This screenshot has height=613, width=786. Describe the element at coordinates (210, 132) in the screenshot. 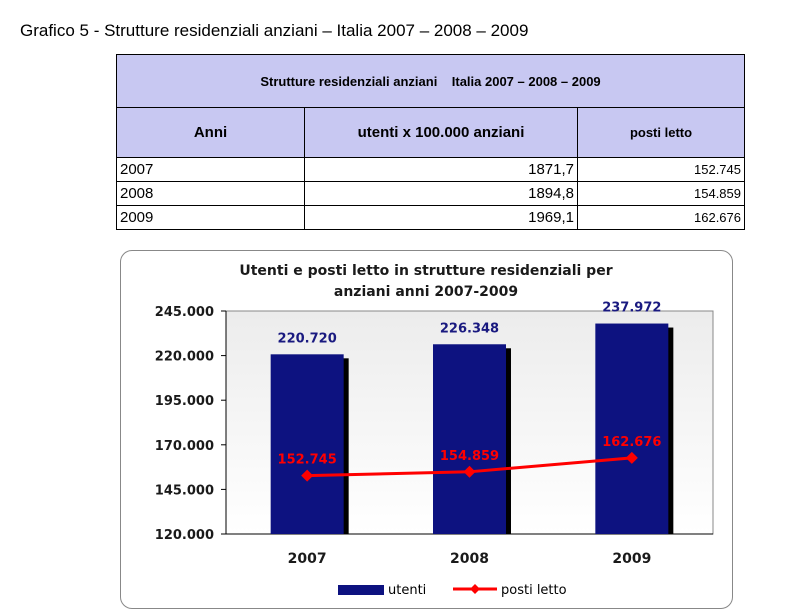

I see `header-anni: Anni` at that location.